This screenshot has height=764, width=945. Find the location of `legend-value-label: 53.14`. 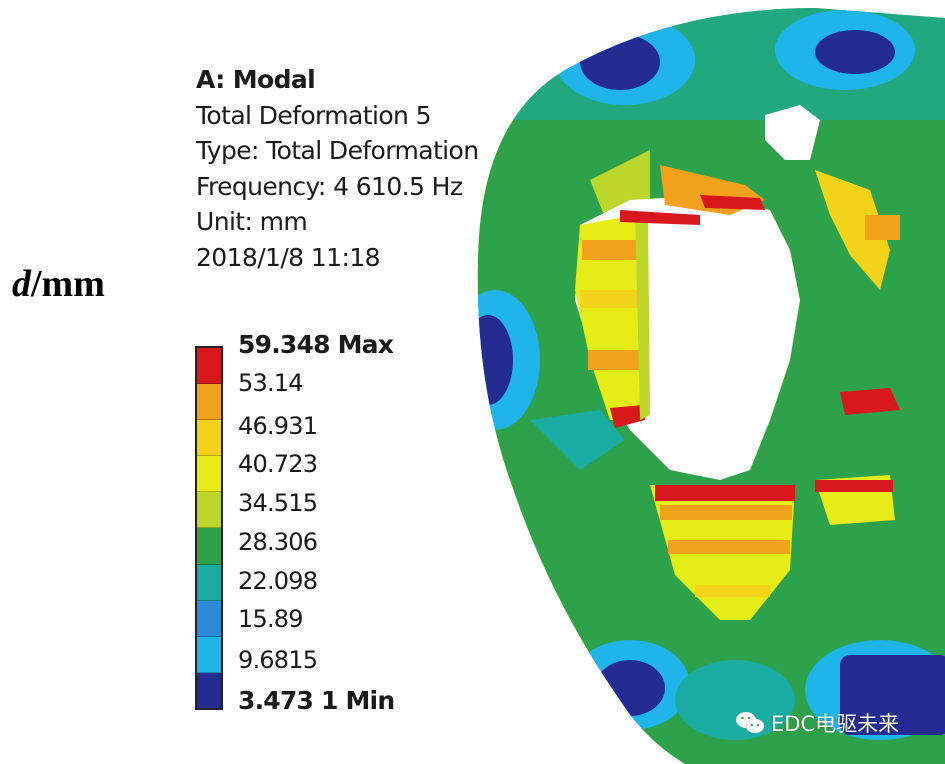

legend-value-label: 53.14 is located at coordinates (271, 383).